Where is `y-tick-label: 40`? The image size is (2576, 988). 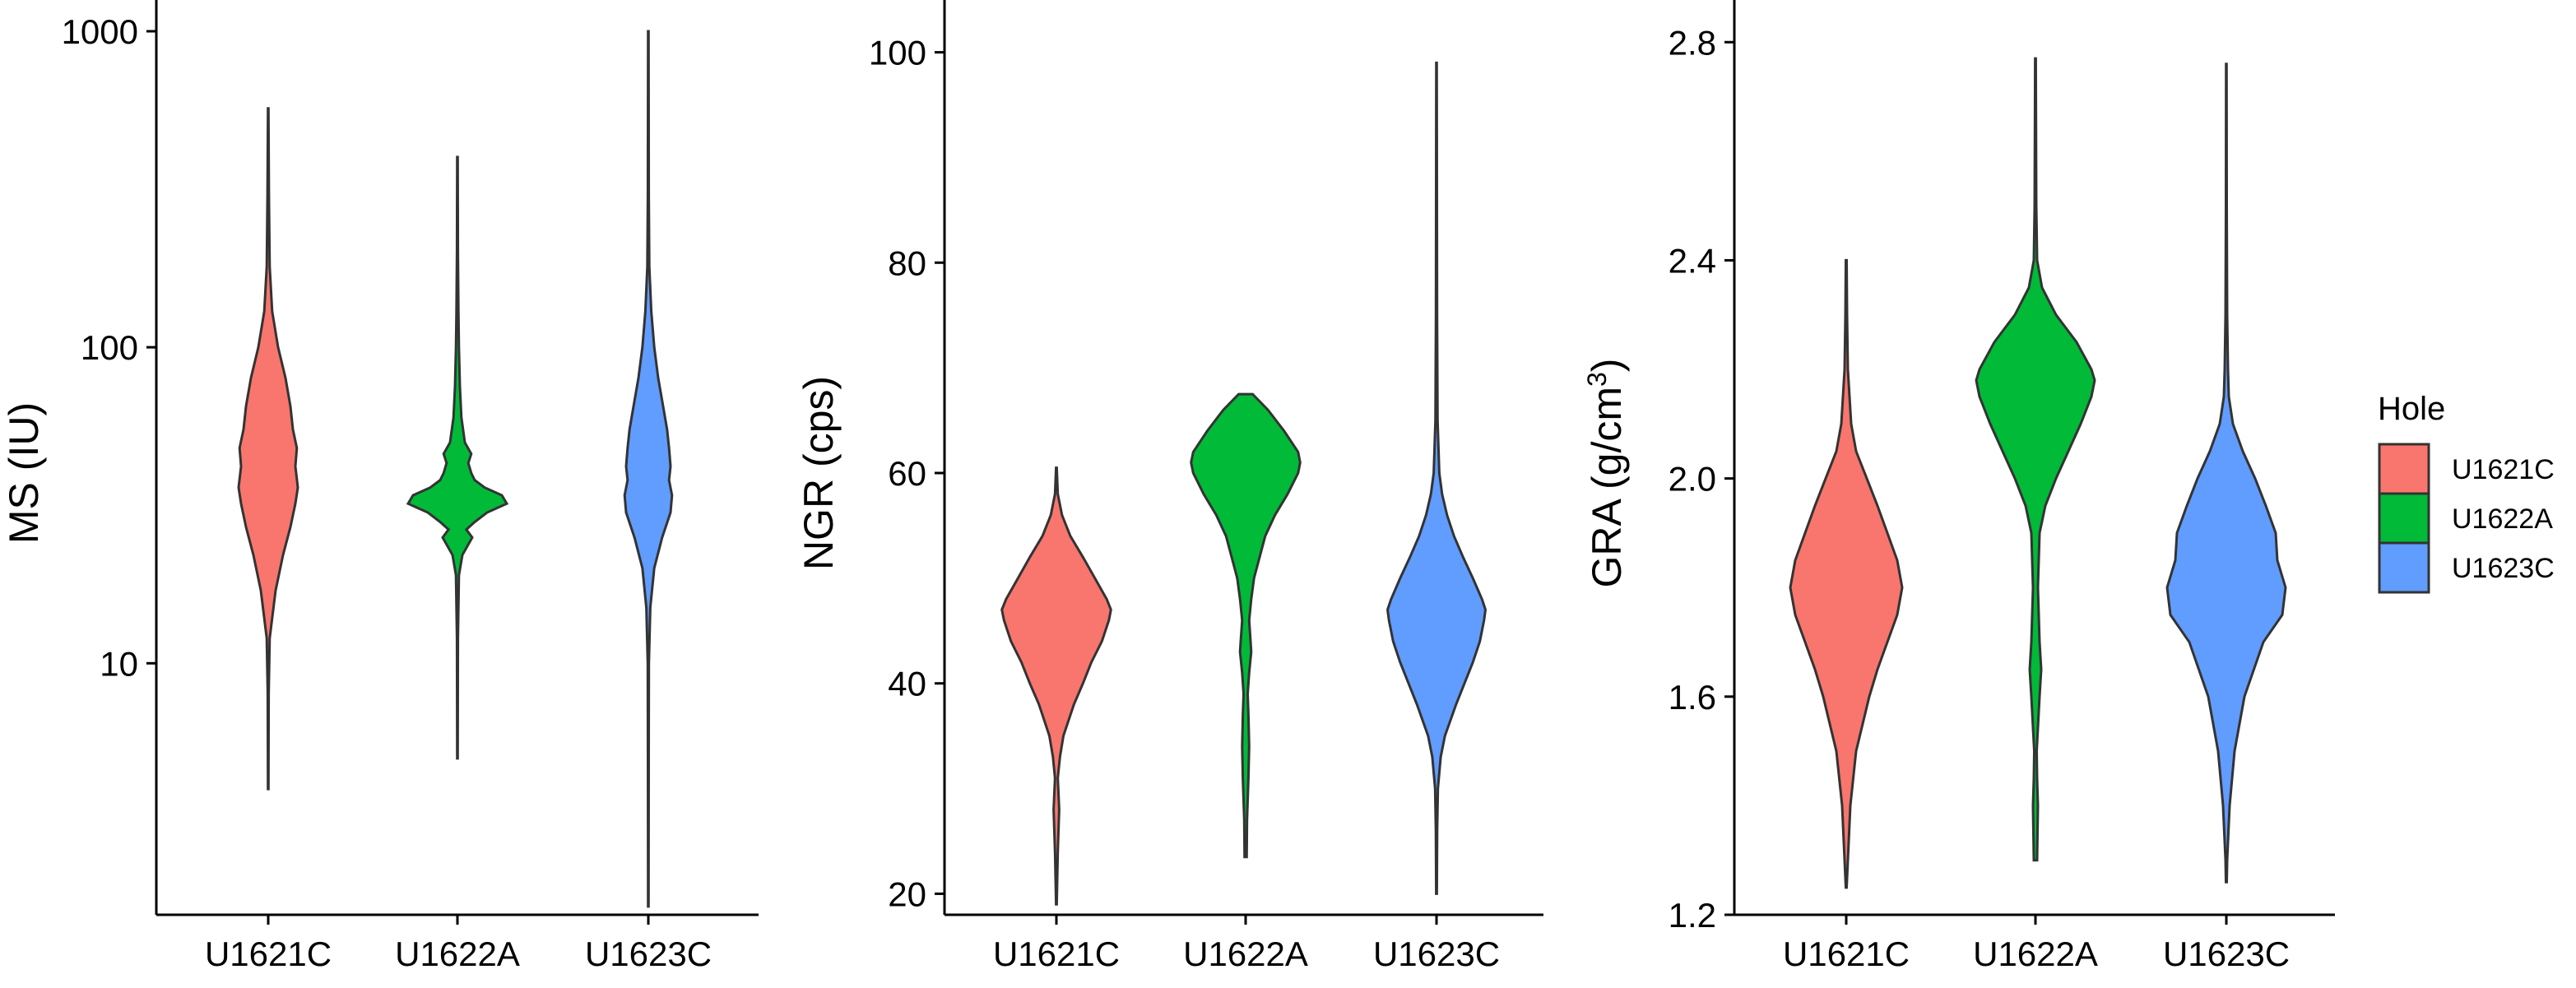
y-tick-label: 40 is located at coordinates (907, 684).